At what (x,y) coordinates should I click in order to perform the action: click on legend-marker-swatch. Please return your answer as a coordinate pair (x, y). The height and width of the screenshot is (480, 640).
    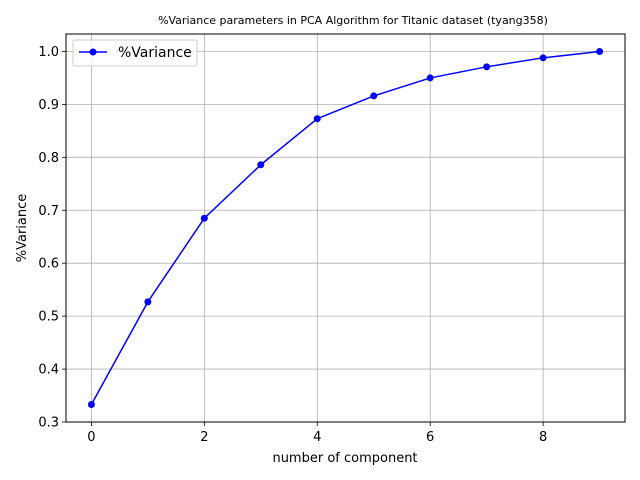
    Looking at the image, I should click on (93, 52).